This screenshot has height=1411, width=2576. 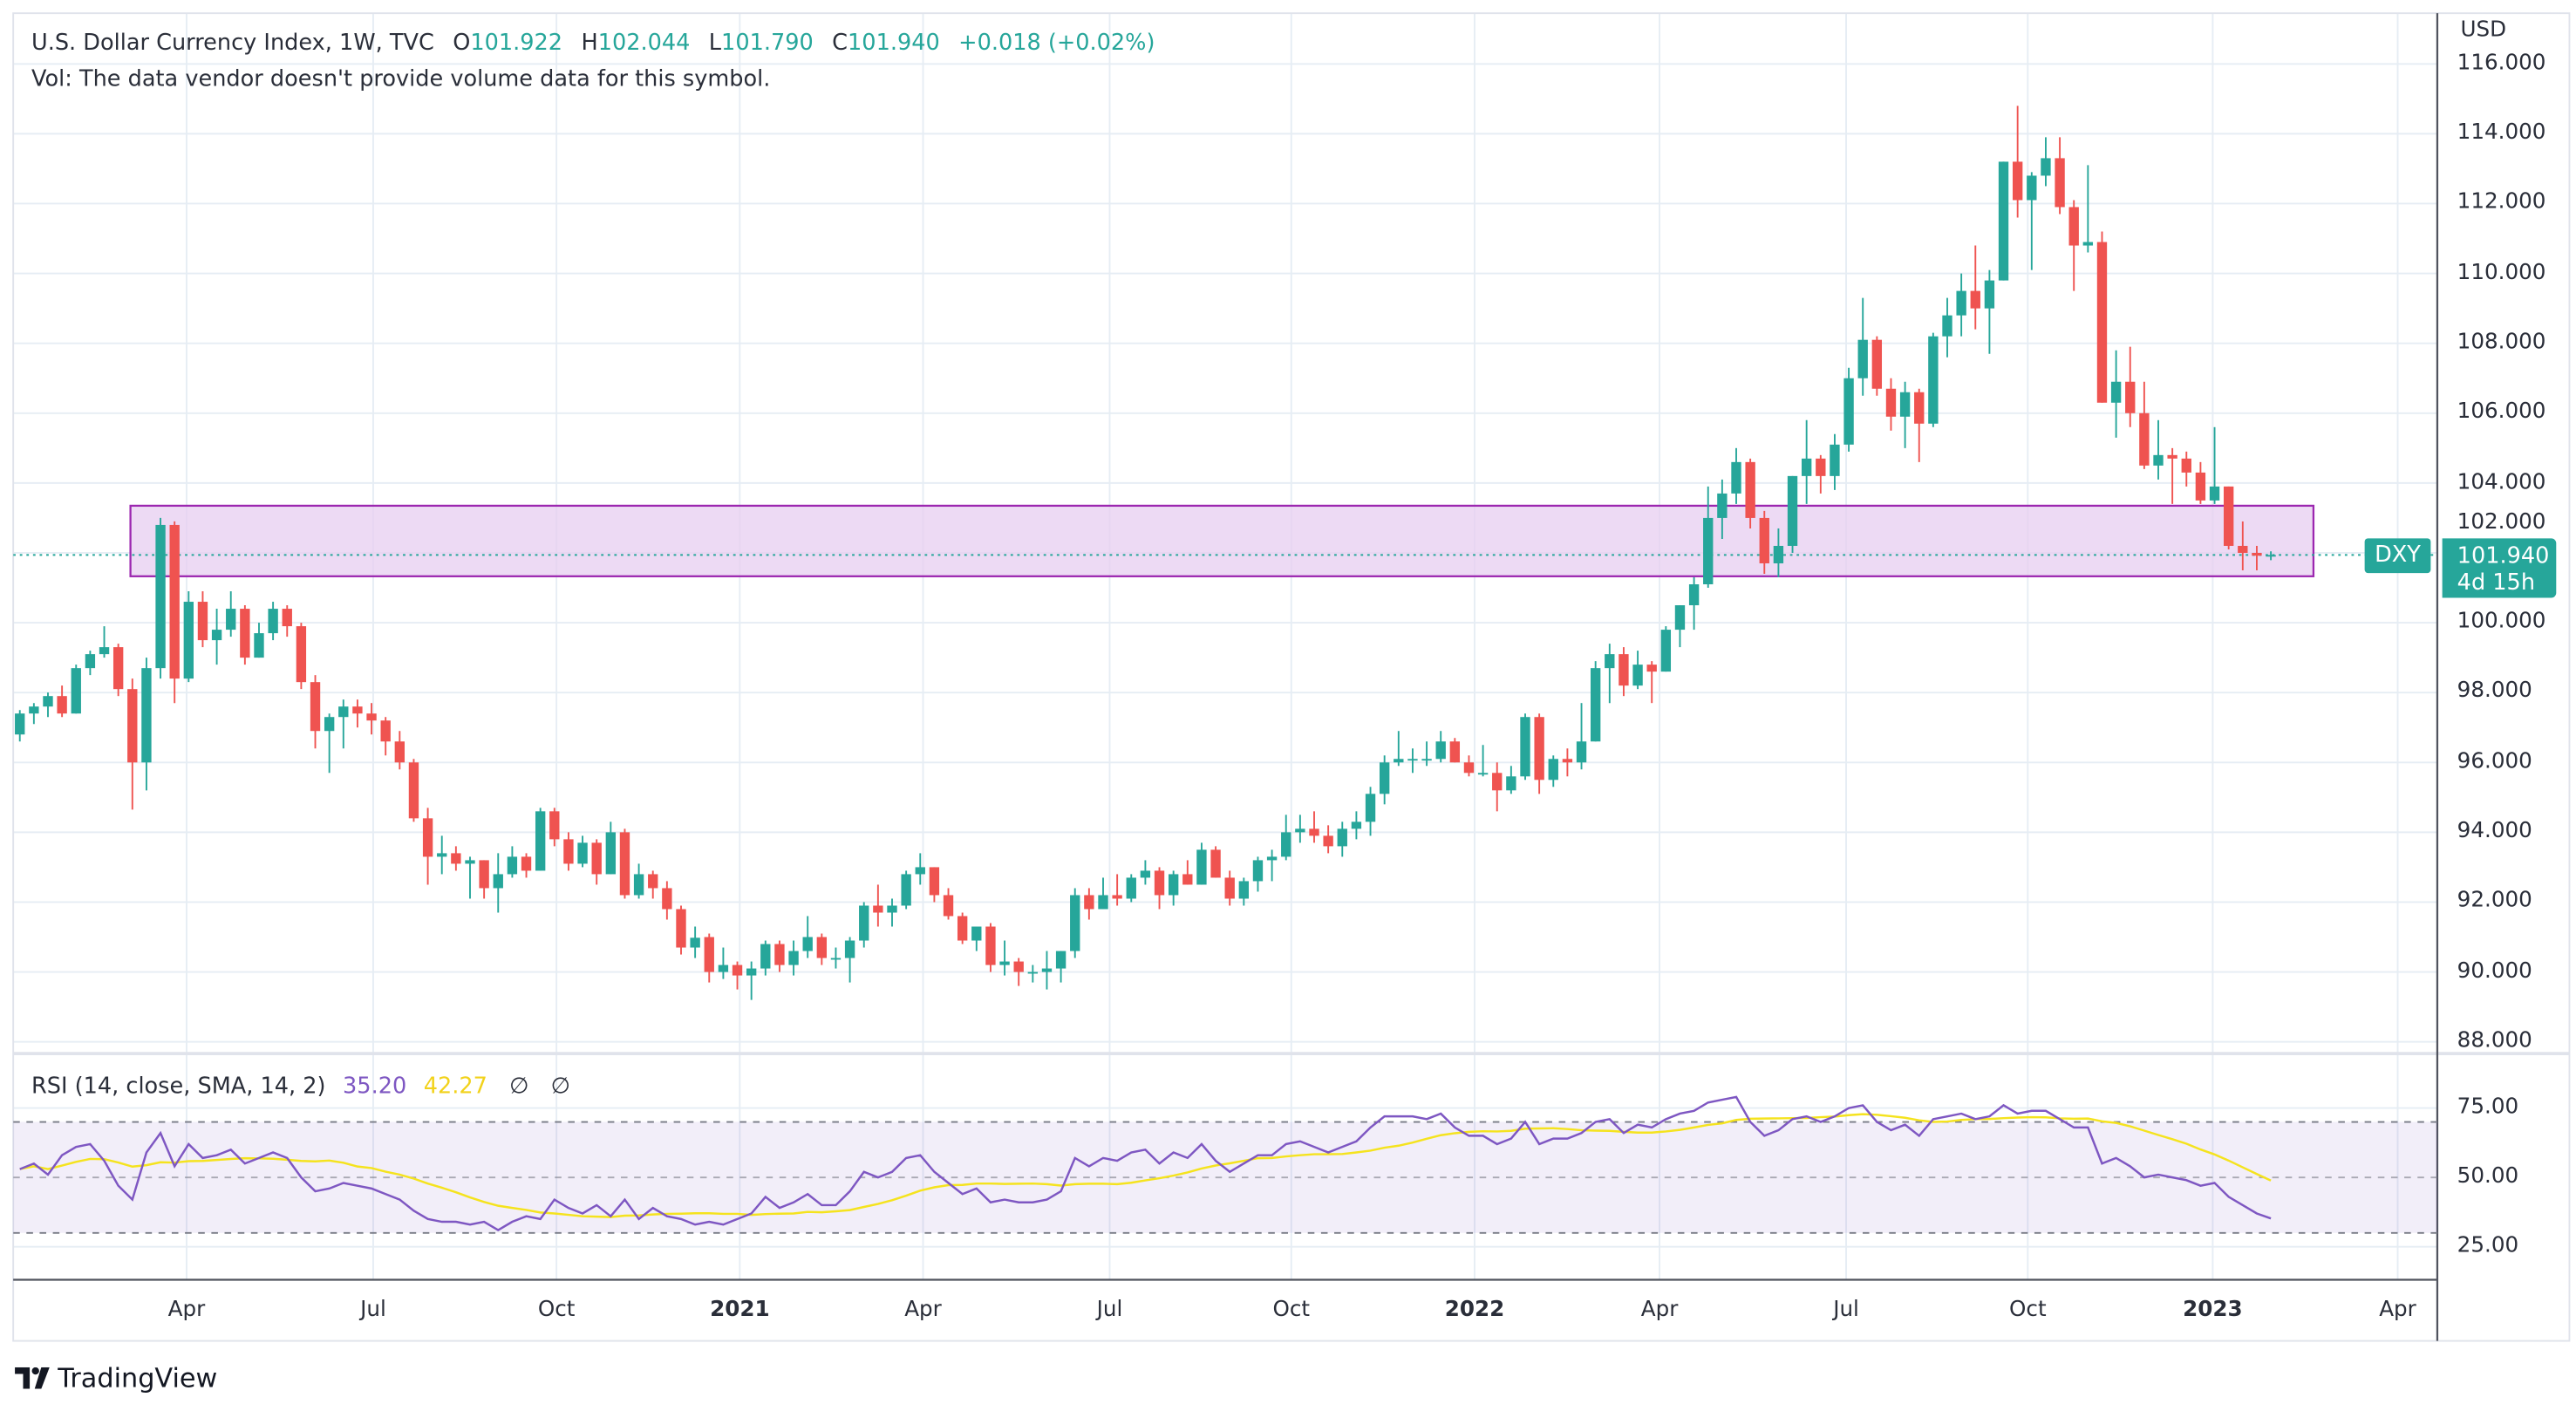 What do you see at coordinates (179, 1087) in the screenshot?
I see `rsi-title: RSI (14, close, SMA, 14, 2)` at bounding box center [179, 1087].